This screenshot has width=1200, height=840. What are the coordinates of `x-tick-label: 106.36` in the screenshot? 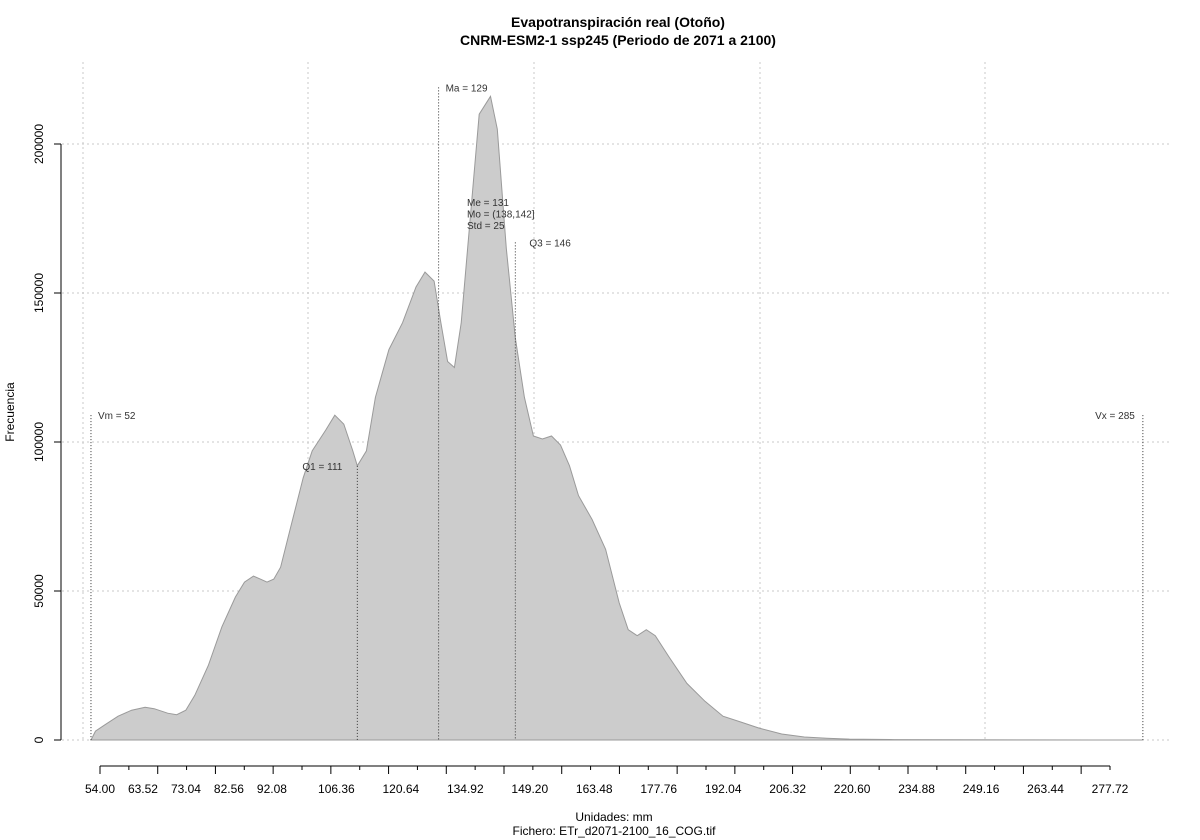 It's located at (336, 789).